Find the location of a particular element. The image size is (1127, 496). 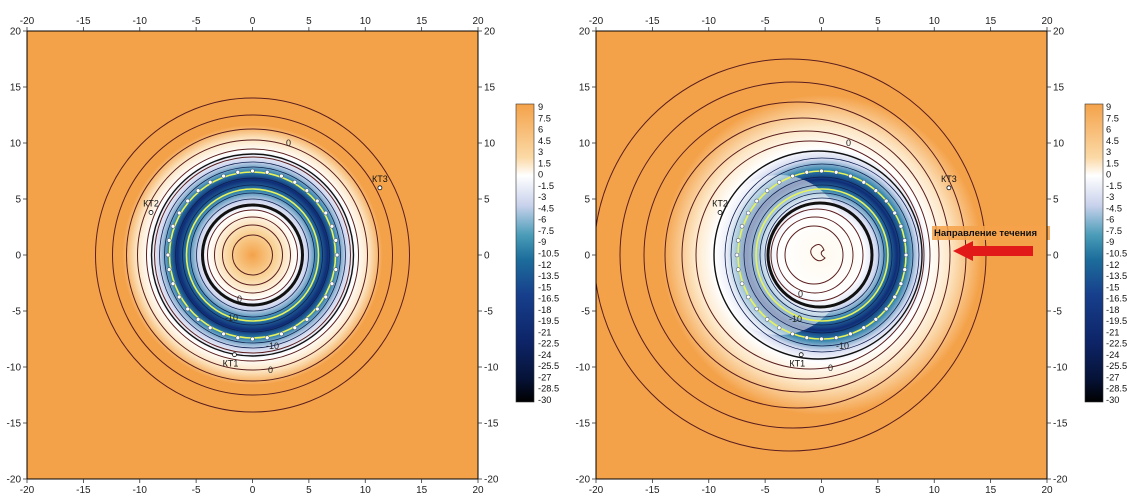

right-xtick-top-label: -10 is located at coordinates (709, 21).